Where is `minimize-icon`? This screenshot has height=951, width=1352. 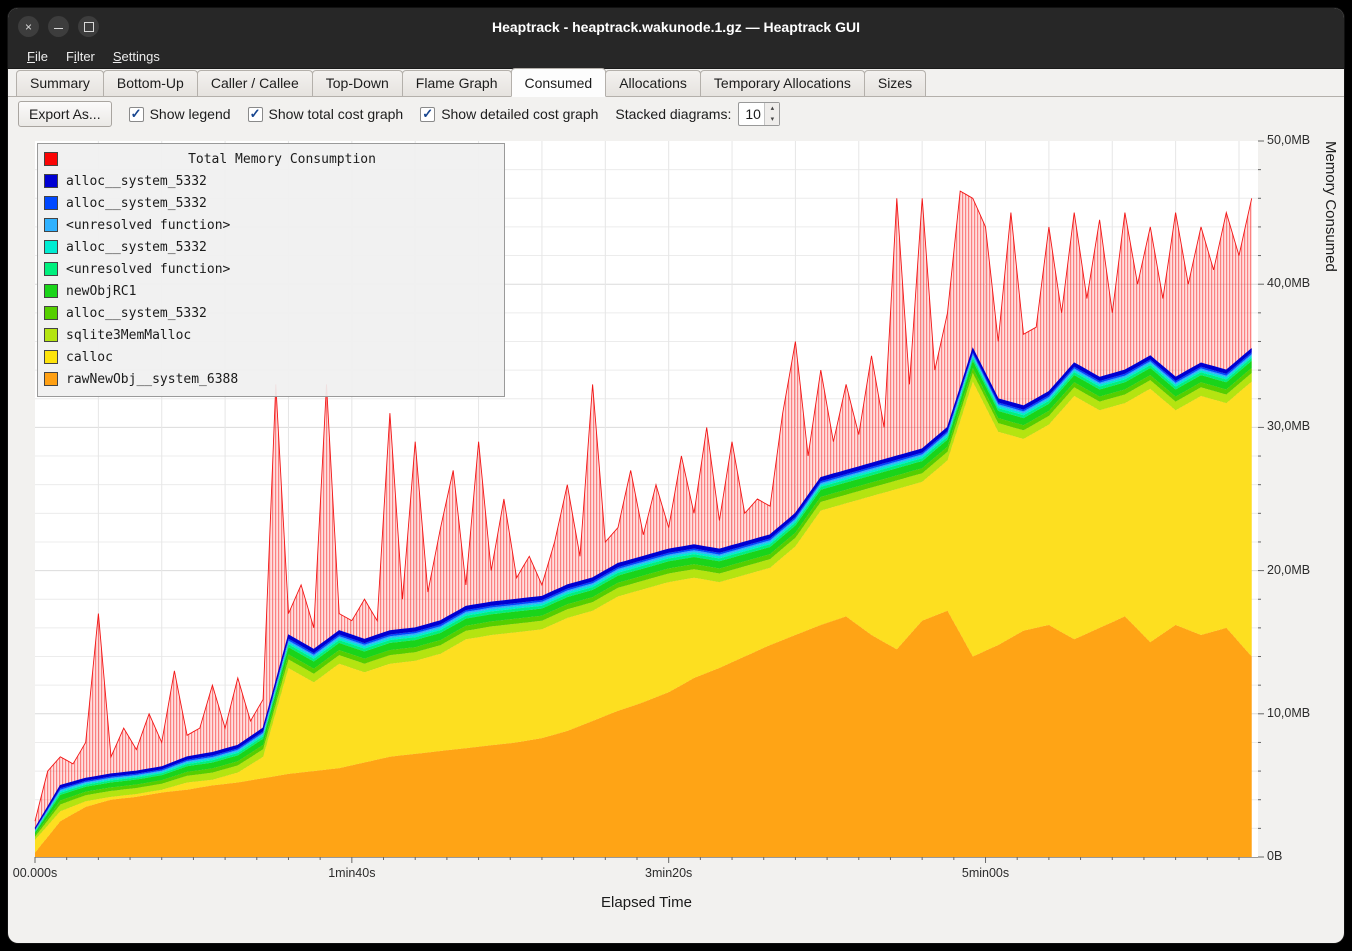 minimize-icon is located at coordinates (58, 28).